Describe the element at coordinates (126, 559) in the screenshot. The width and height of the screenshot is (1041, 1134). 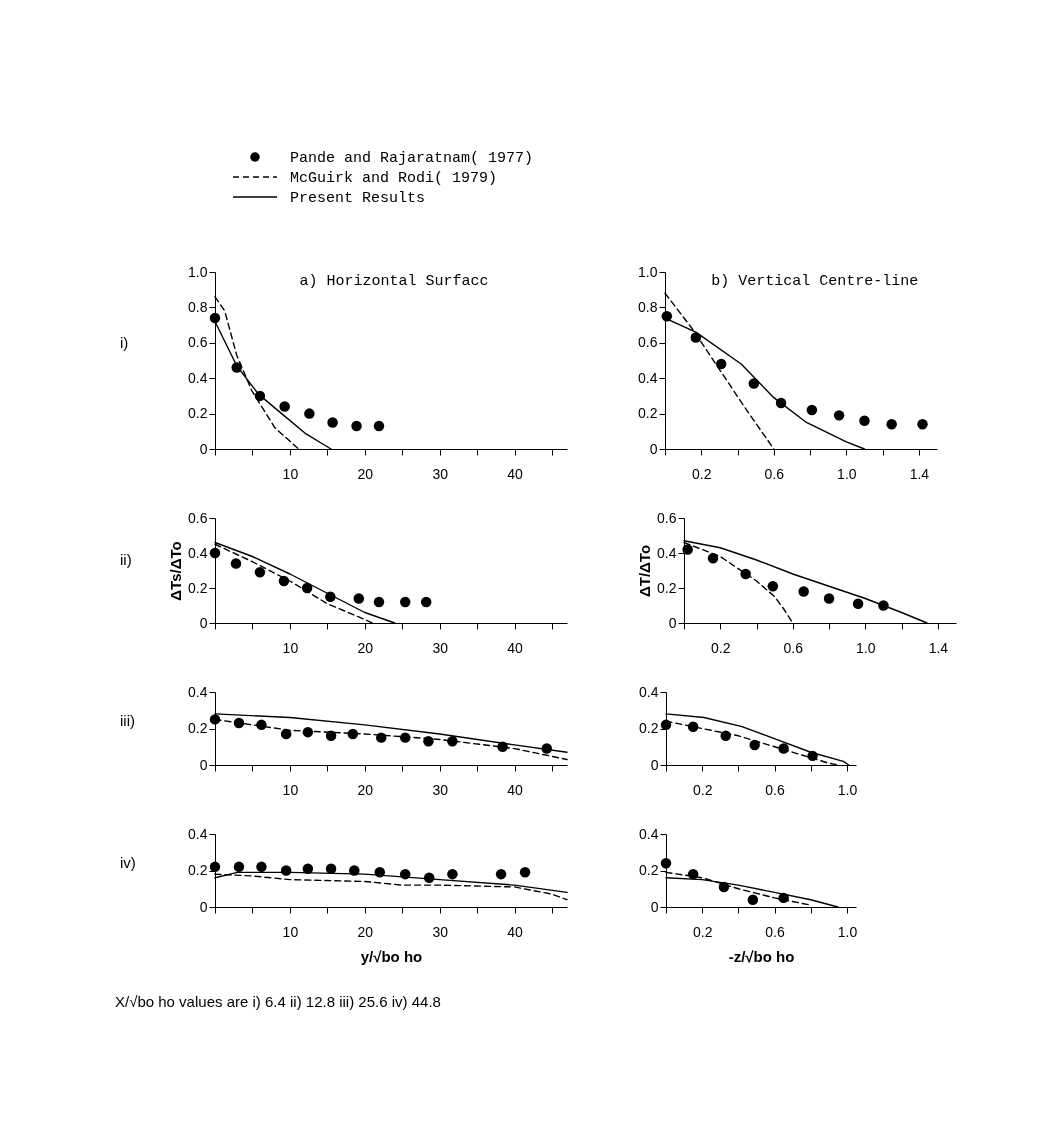
I see `text: ii)` at that location.